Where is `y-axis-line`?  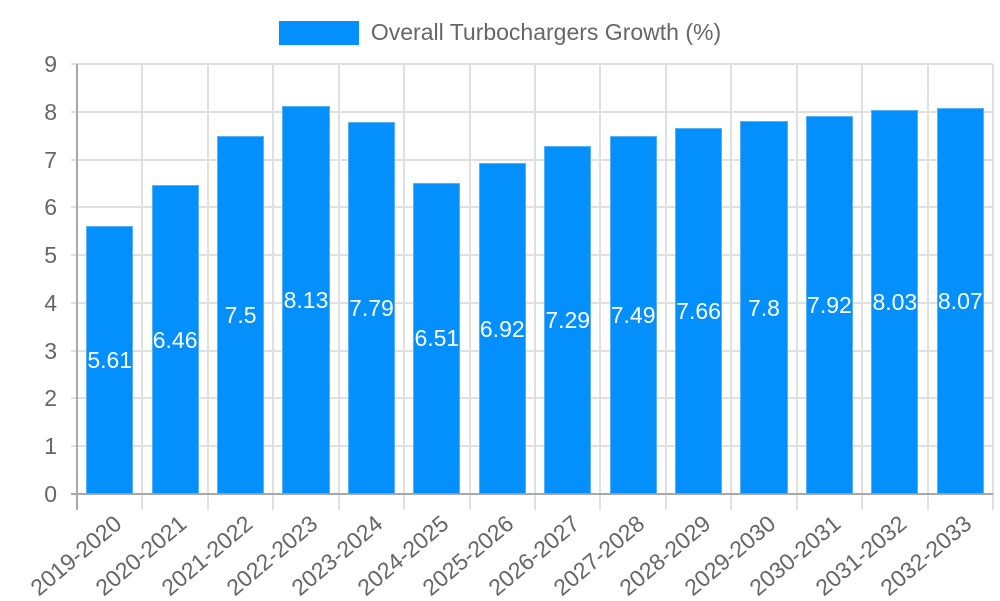
y-axis-line is located at coordinates (77, 287).